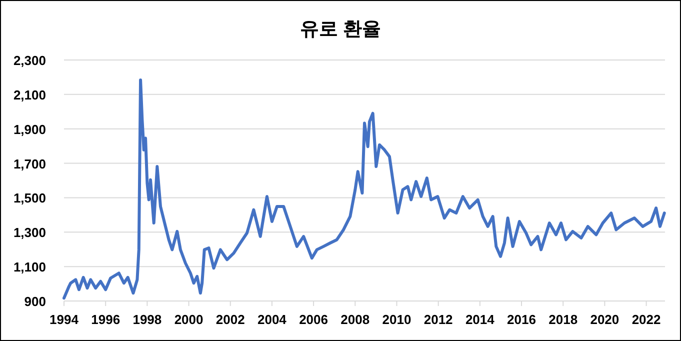 The height and width of the screenshot is (341, 681). What do you see at coordinates (29, 267) in the screenshot?
I see `y-tick-label: 1,100` at bounding box center [29, 267].